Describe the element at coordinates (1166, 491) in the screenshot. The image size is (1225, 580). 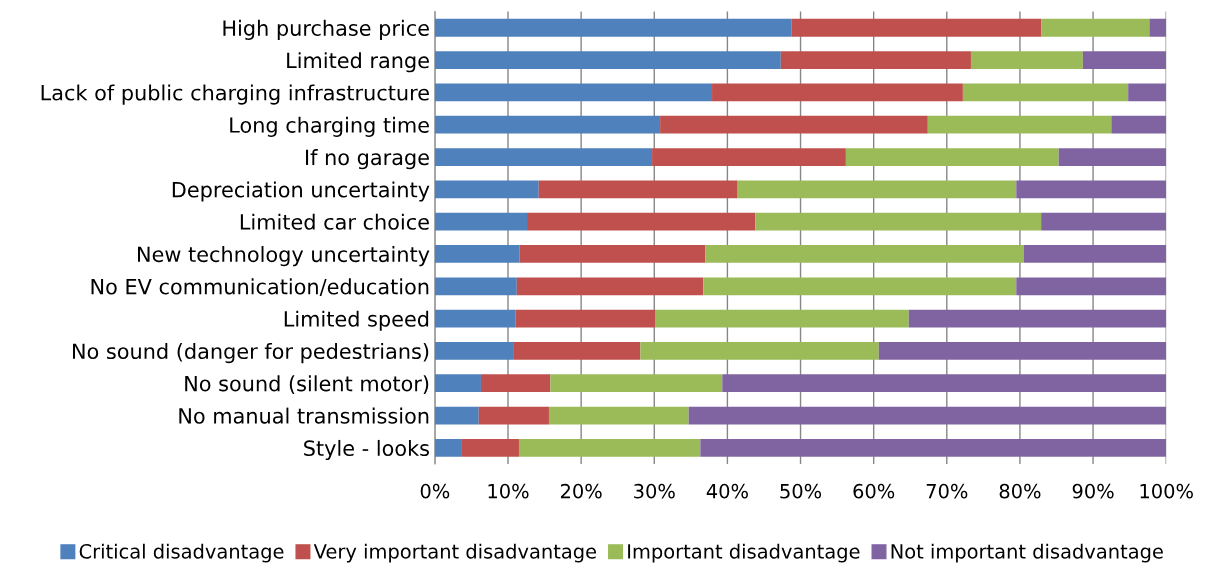
I see `x-tick-label: 100%` at that location.